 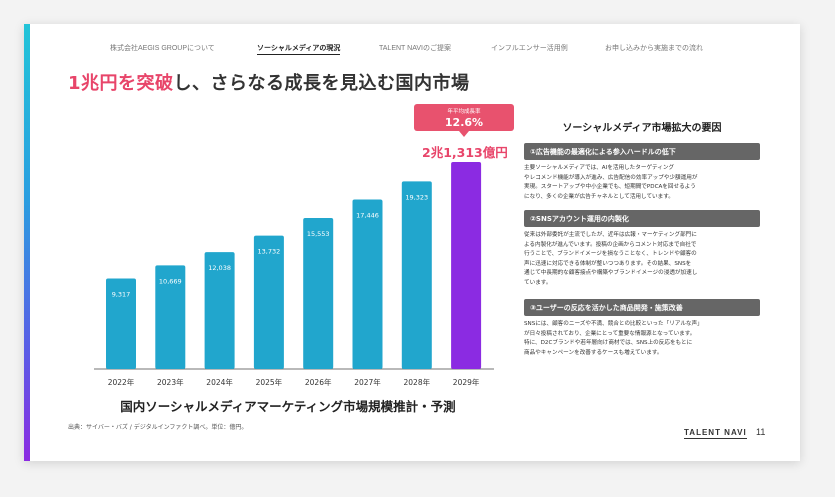 What do you see at coordinates (162, 48) in the screenshot?
I see `nav-item-company: 株式会社AEGIS GROUPについて` at bounding box center [162, 48].